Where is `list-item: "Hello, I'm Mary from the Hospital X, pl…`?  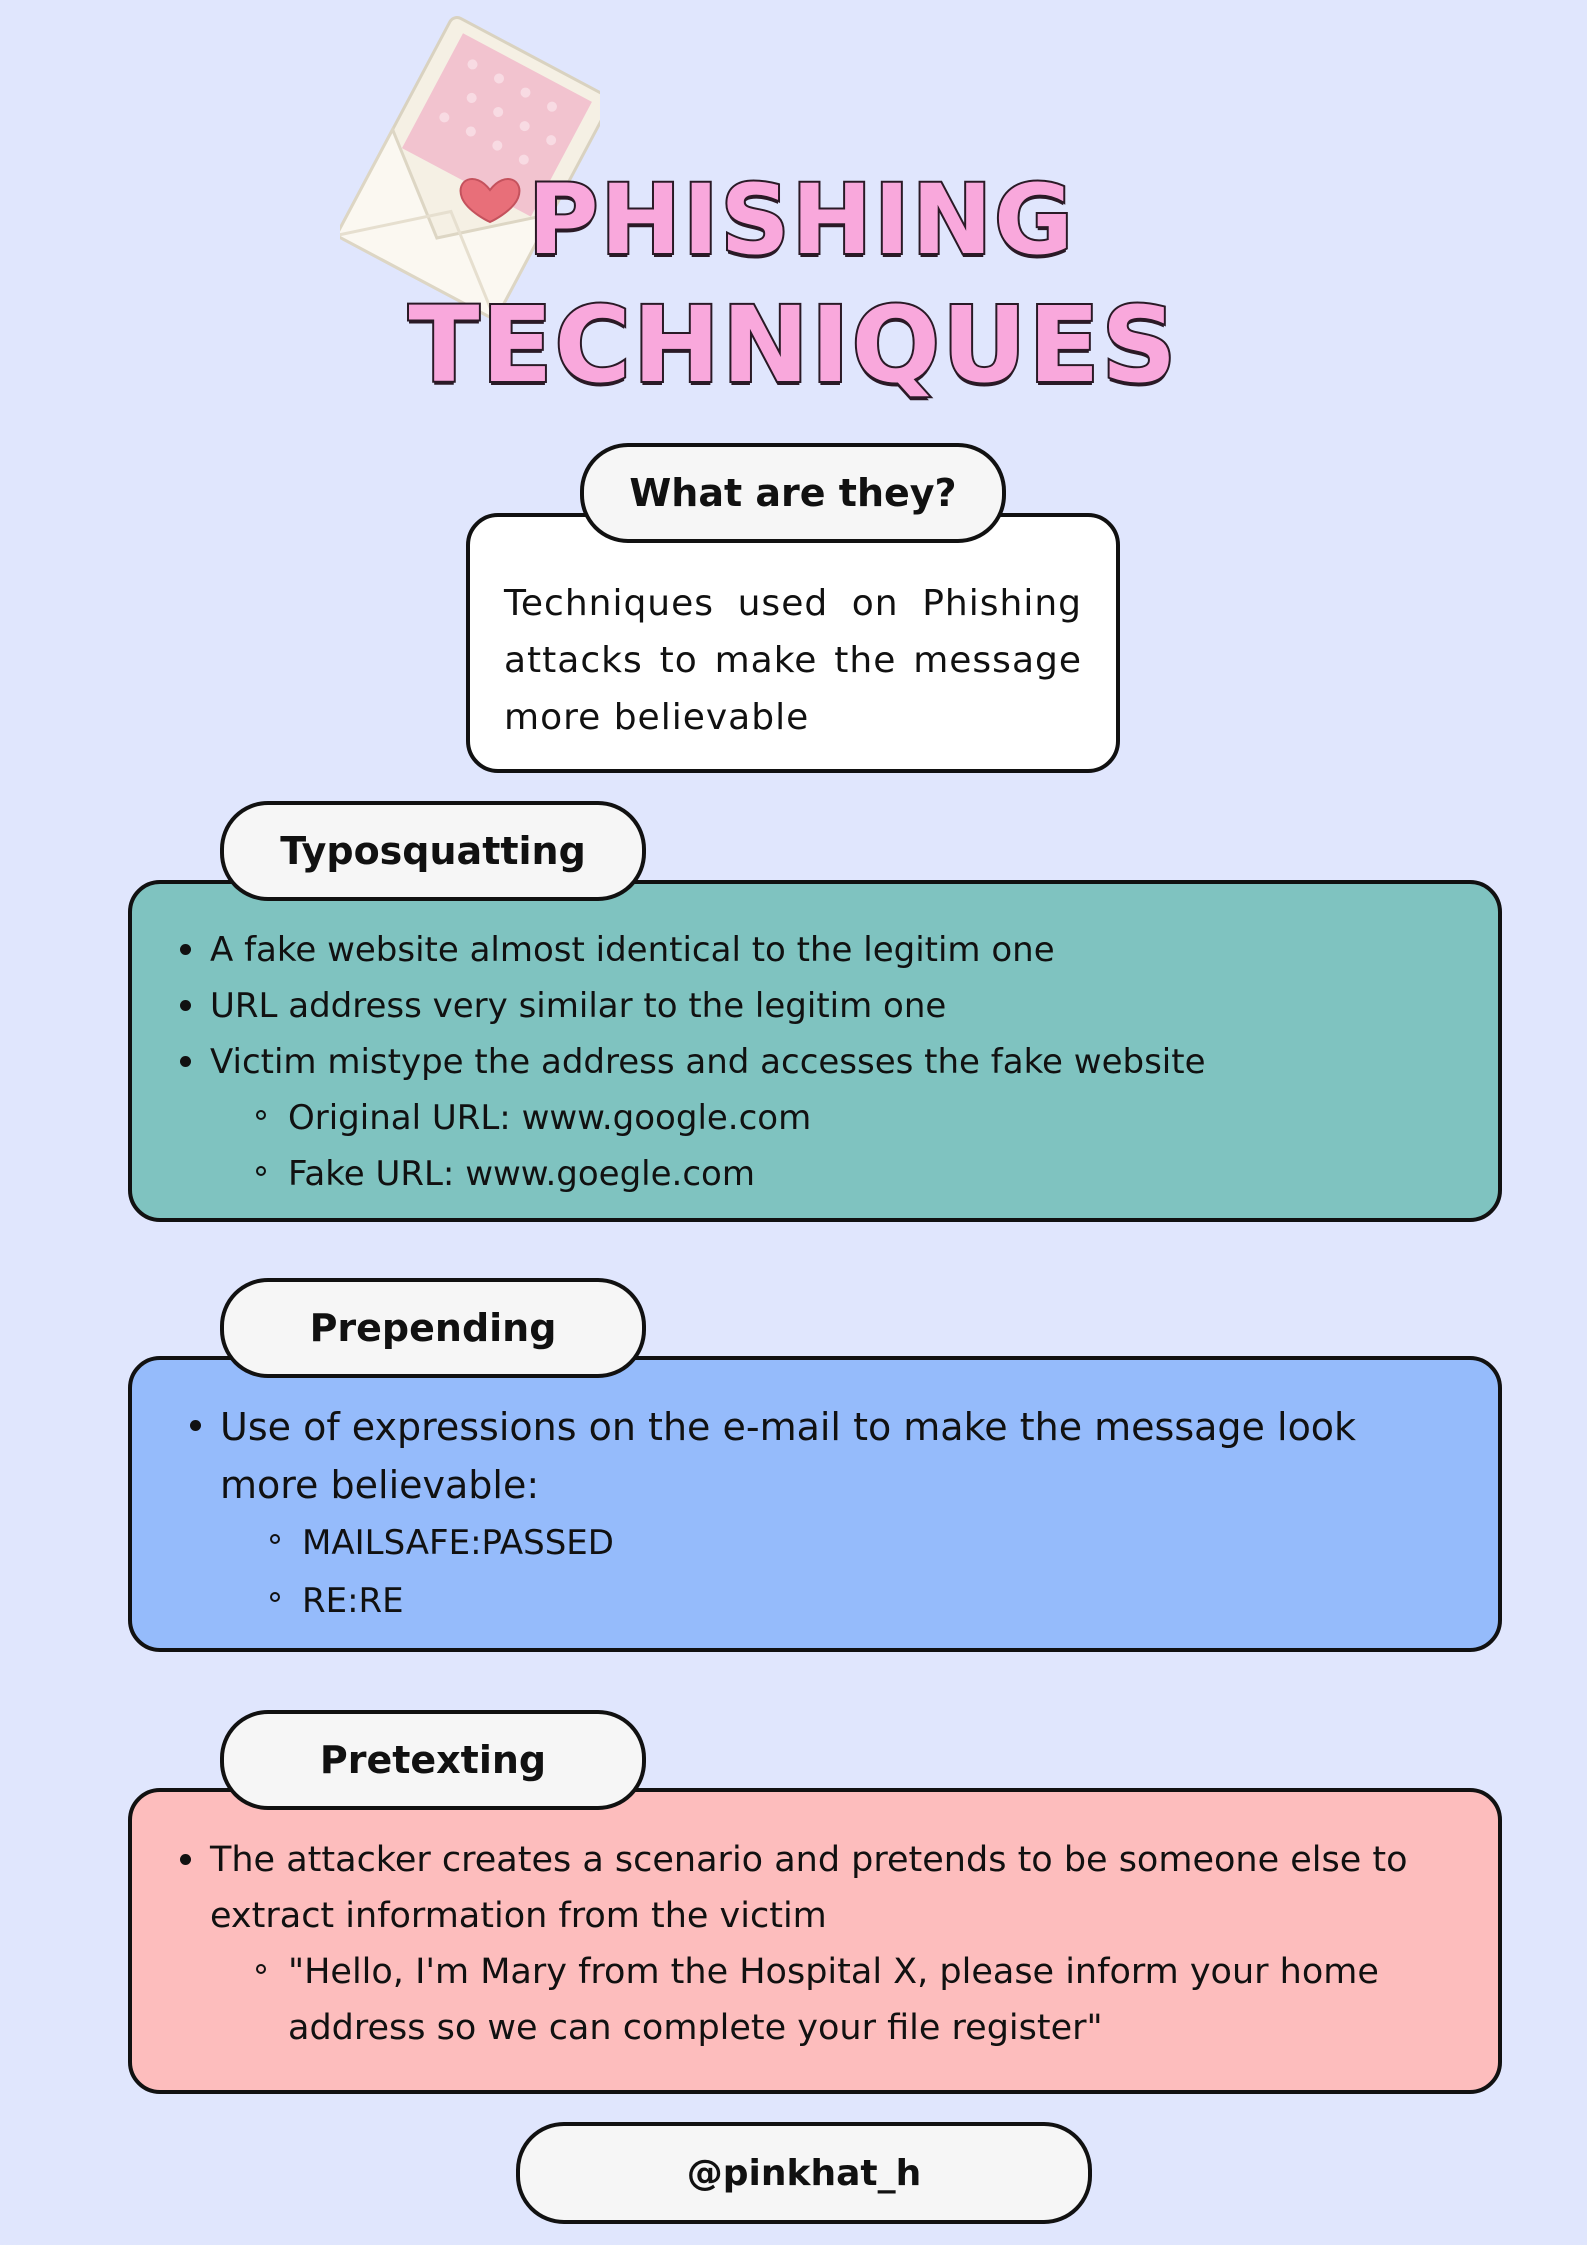
list-item: "Hello, I'm Mary from the Hospital X, pl… is located at coordinates (860, 2000).